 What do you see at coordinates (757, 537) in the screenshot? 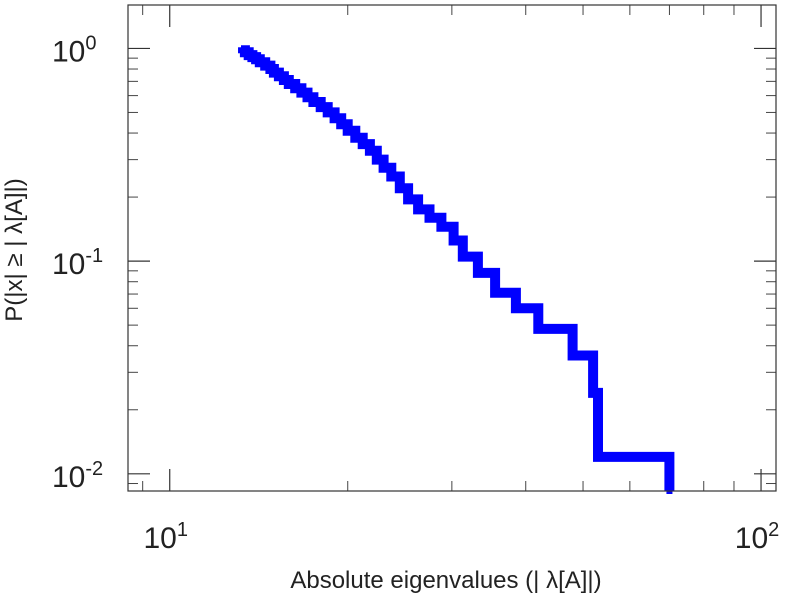
I see `x-tick-label: 10²` at bounding box center [757, 537].